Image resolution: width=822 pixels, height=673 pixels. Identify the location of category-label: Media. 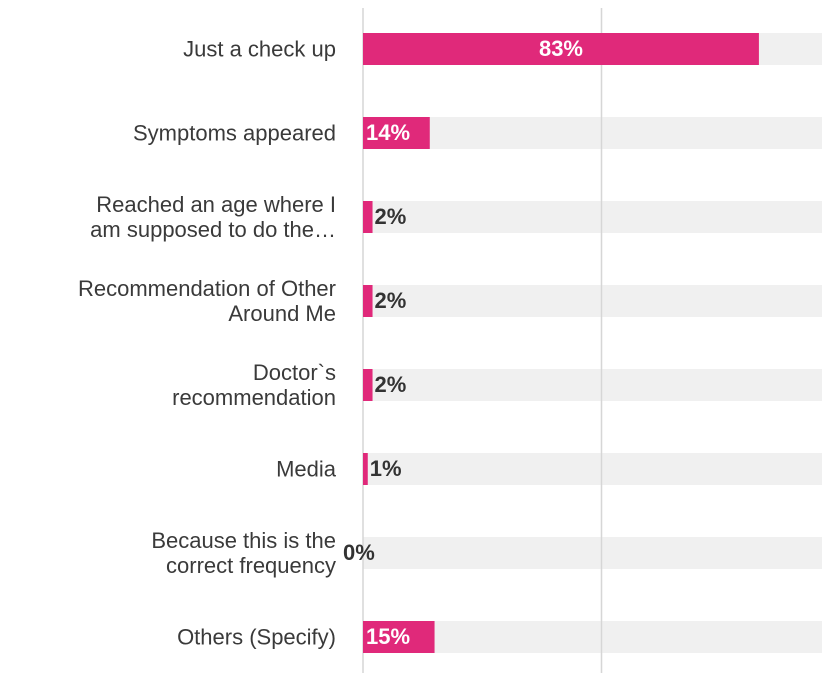
(306, 469).